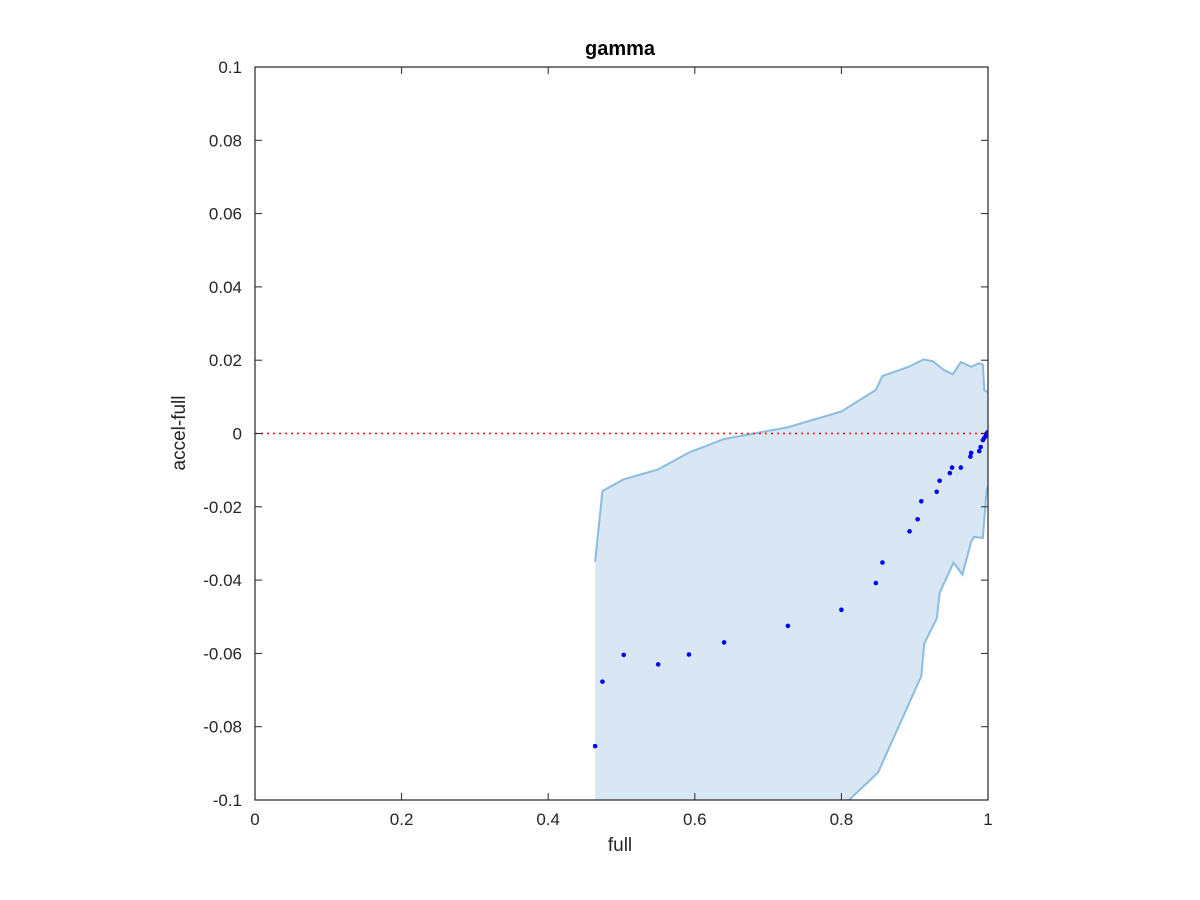 This screenshot has height=900, width=1200. Describe the element at coordinates (227, 800) in the screenshot. I see `y-tick-label: -0.1` at that location.